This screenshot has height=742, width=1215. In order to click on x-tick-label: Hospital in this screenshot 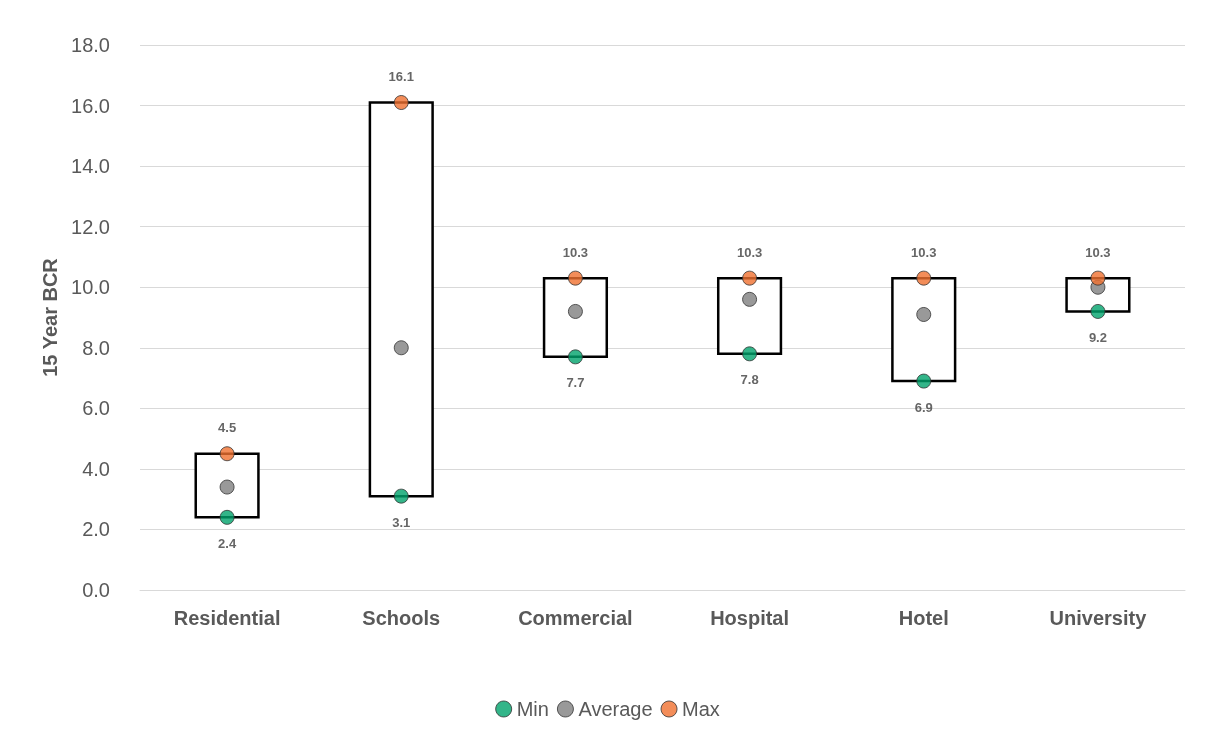, I will do `click(750, 618)`.